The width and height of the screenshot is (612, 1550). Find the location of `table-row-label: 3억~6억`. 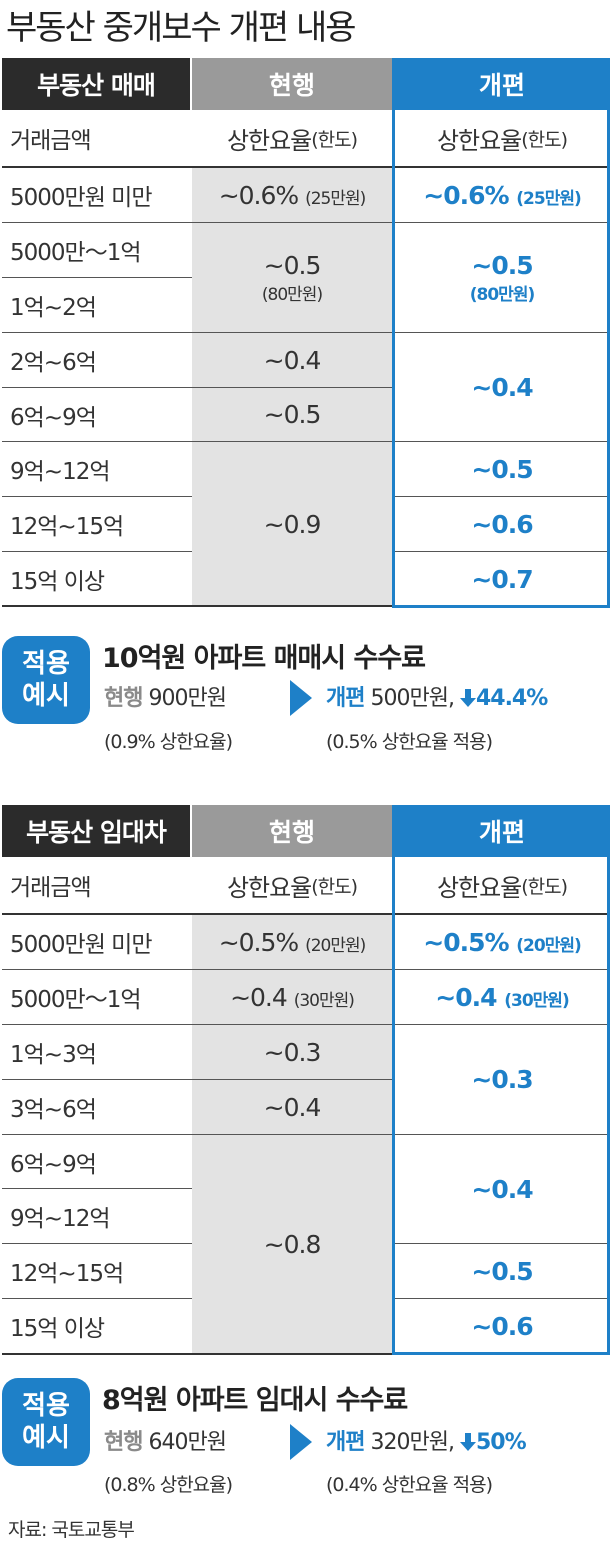

table-row-label: 3억~6억 is located at coordinates (53, 1110).